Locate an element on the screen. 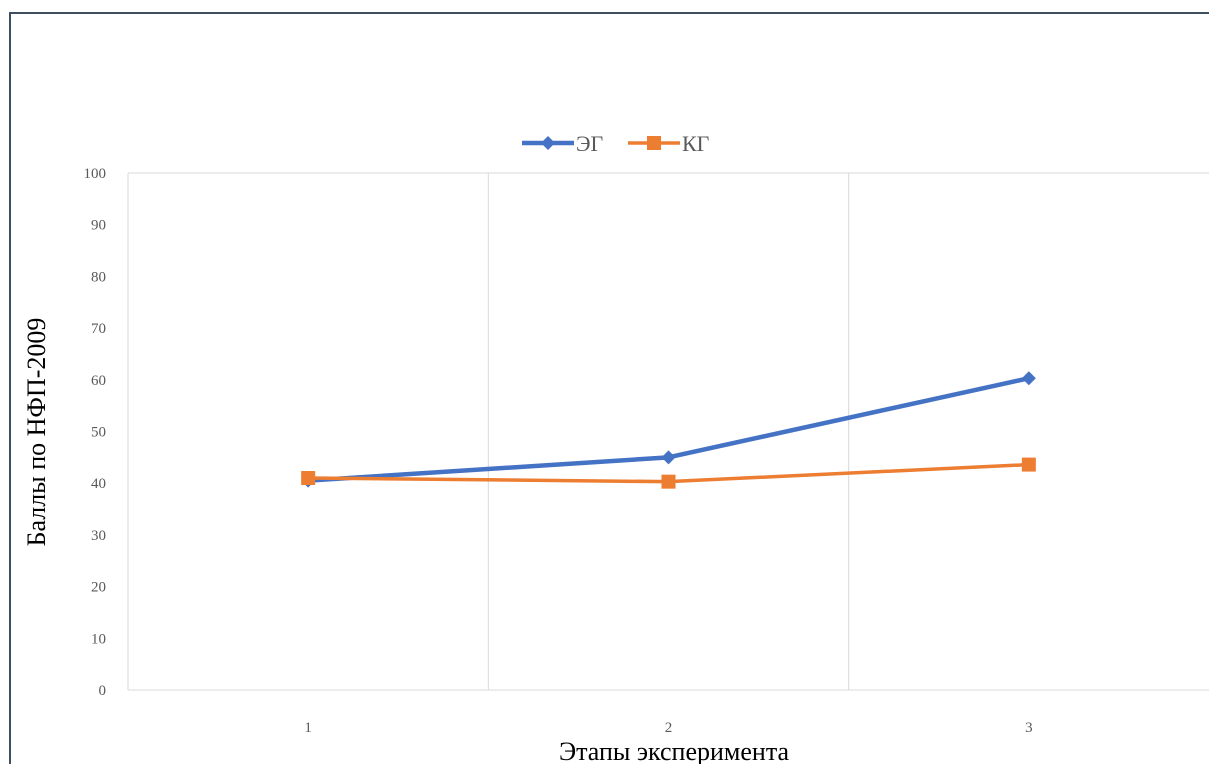 This screenshot has width=1209, height=764. y-tick-label: 50 is located at coordinates (98, 433).